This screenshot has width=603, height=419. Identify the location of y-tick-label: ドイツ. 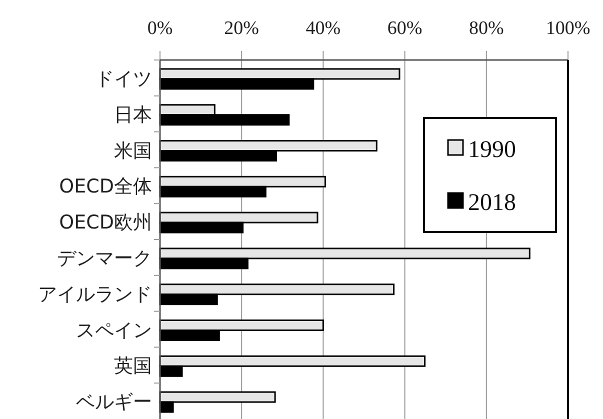
(123, 79).